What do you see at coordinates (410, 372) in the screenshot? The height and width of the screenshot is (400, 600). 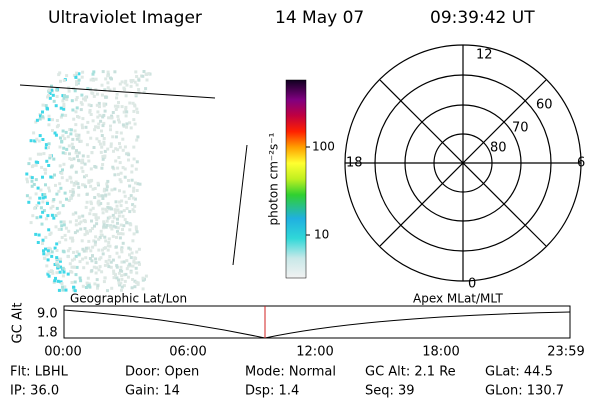 I see `status-field: GC Alt: 2.1 Re` at bounding box center [410, 372].